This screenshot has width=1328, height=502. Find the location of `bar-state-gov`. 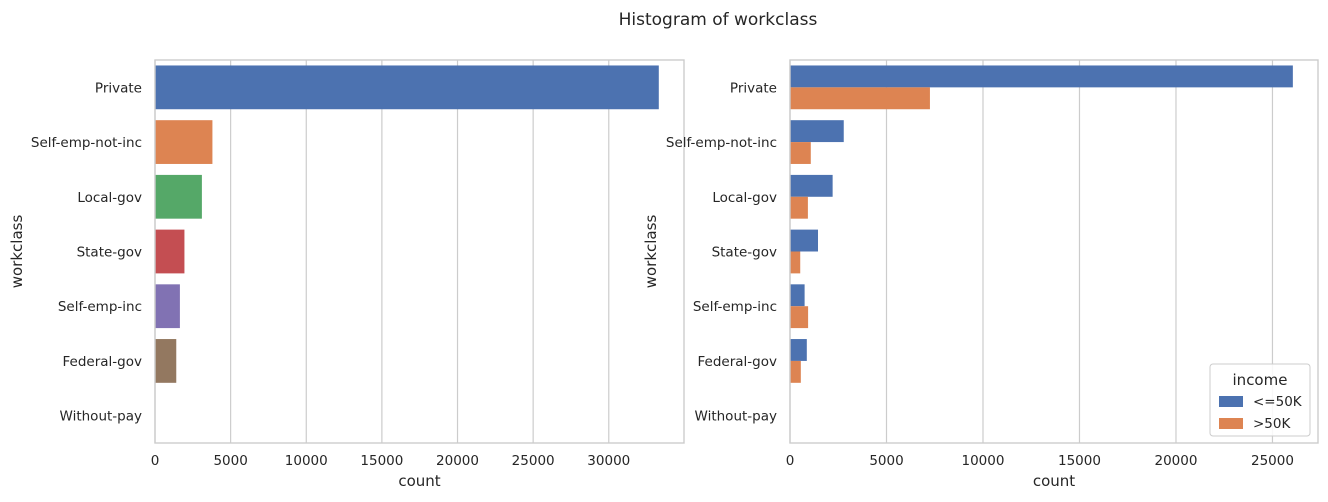

bar-state-gov is located at coordinates (170, 251).